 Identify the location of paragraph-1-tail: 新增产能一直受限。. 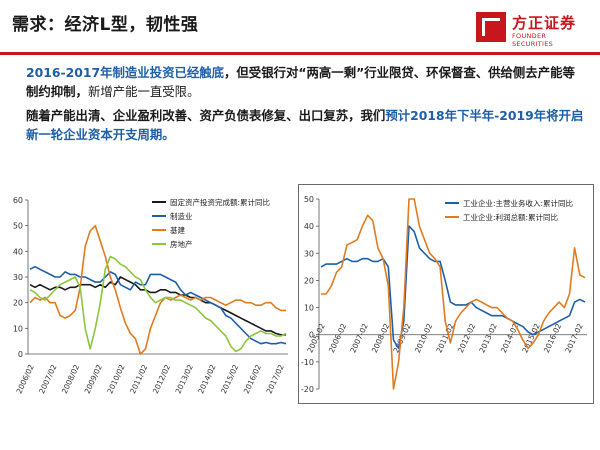
(143, 91).